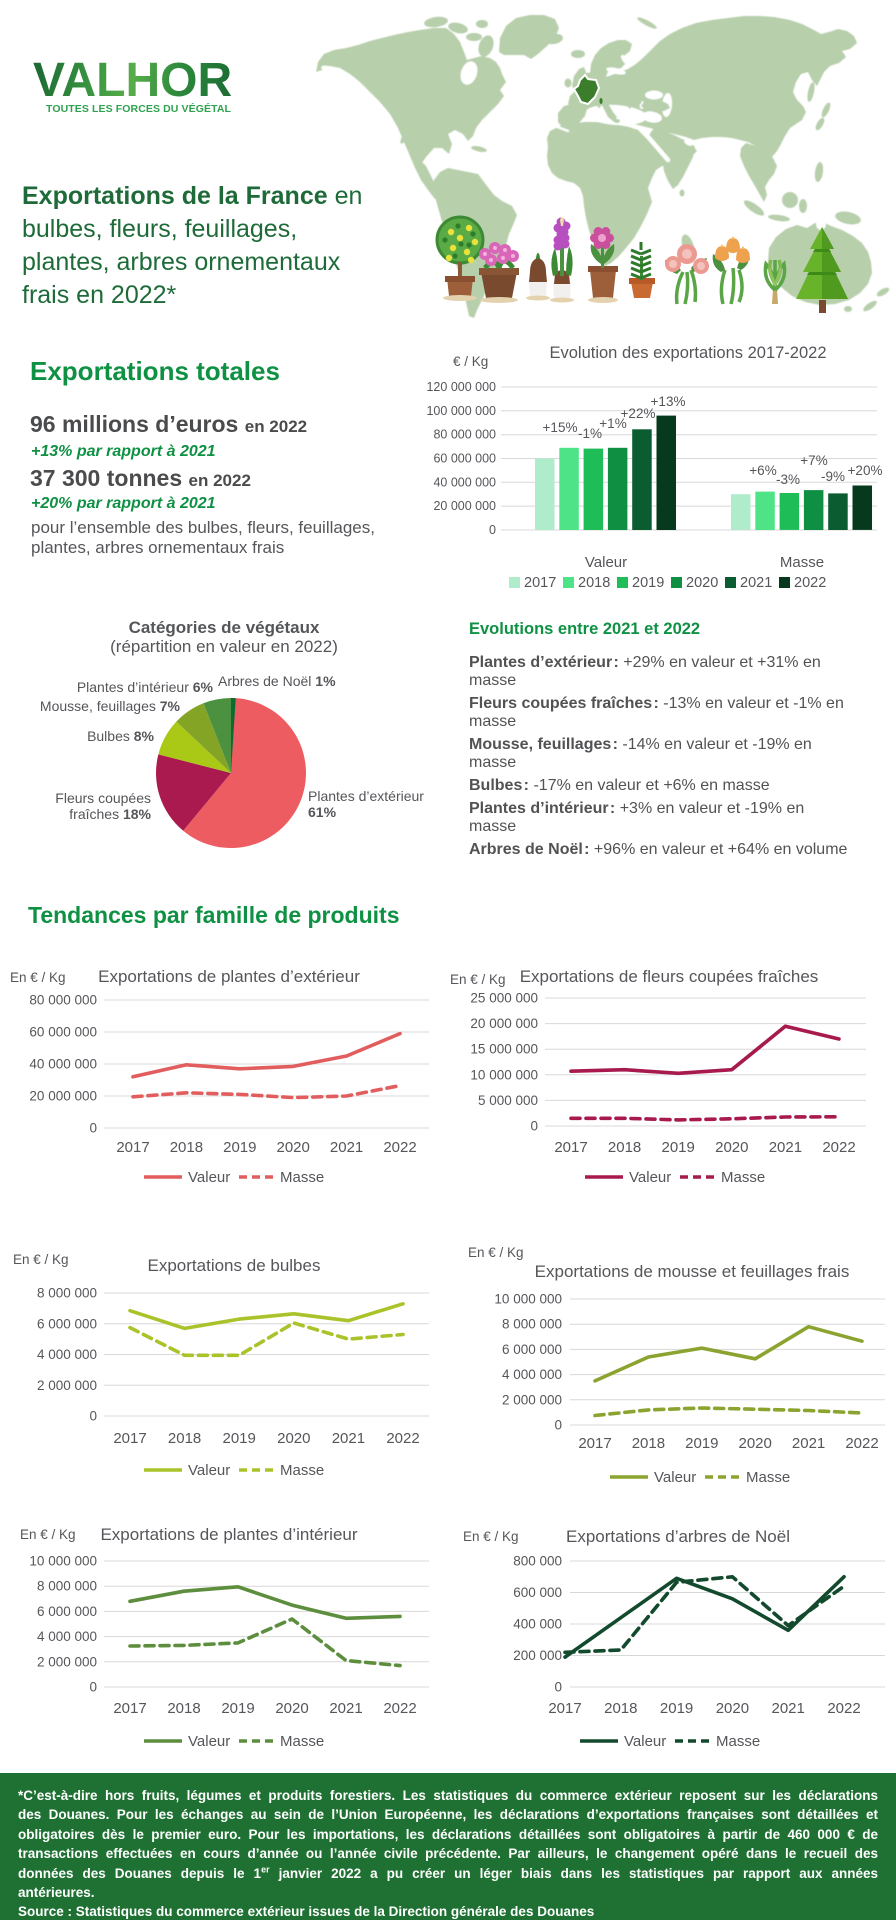 This screenshot has height=1920, width=896. Describe the element at coordinates (537, 1655) in the screenshot. I see `svg-text: 200 000` at that location.